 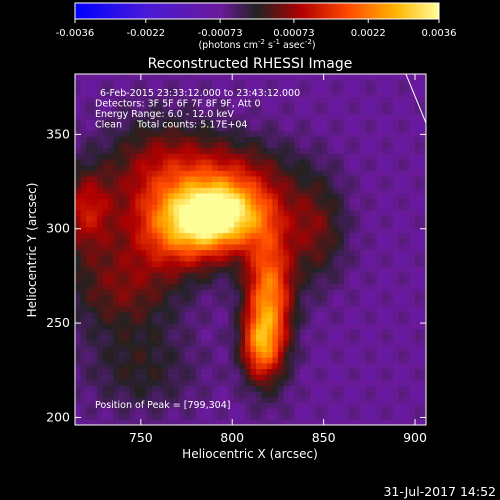 I want to click on x-tick-label: 850, so click(x=324, y=437).